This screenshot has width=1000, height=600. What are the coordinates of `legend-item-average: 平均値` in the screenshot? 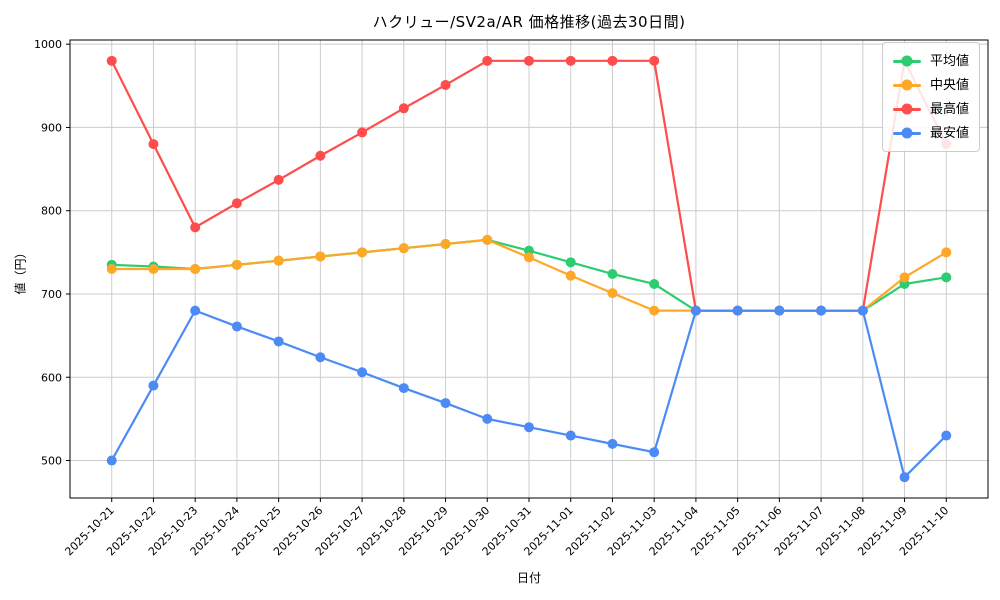 It's located at (930, 61).